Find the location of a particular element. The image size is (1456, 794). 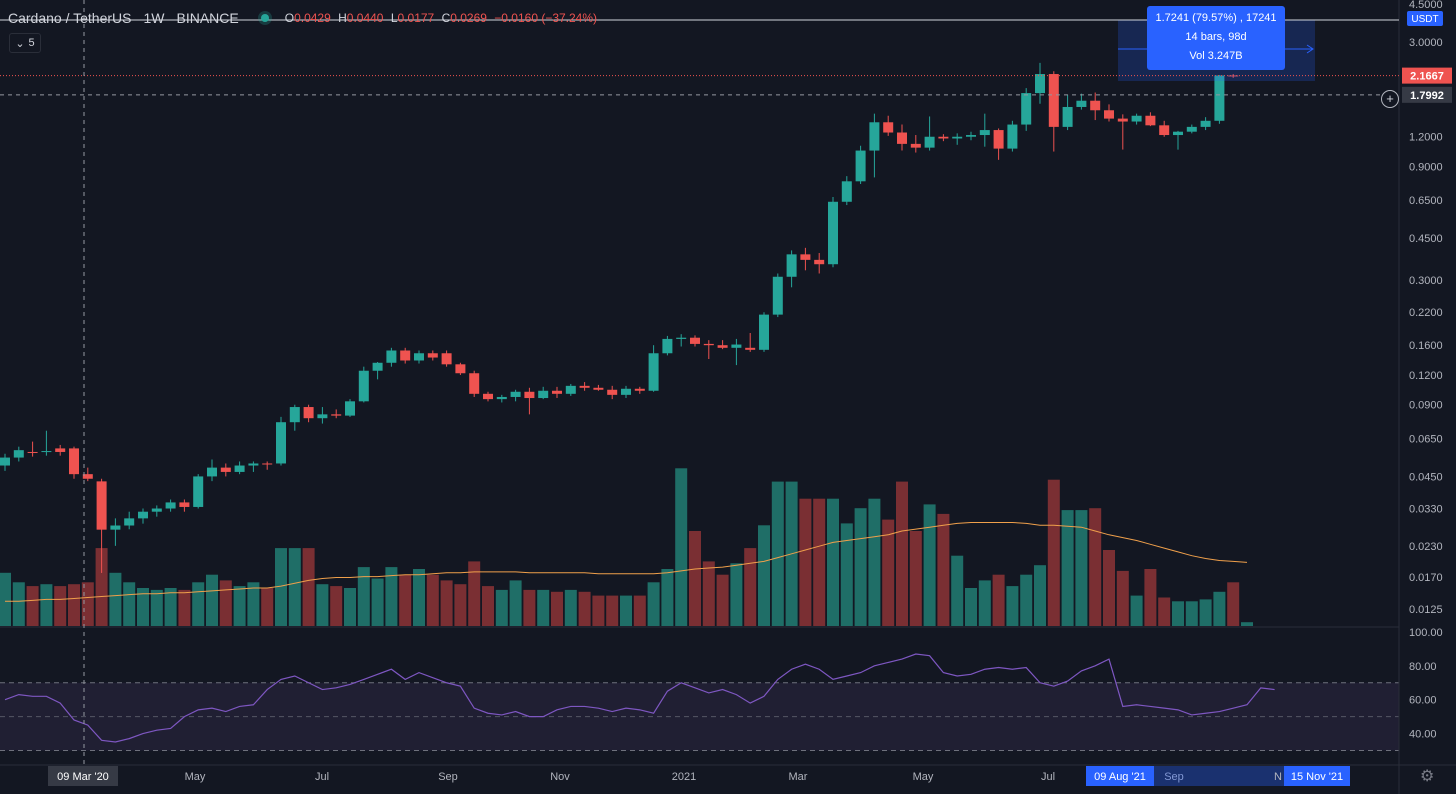

indicators-collapse-button: ⌄ 5 is located at coordinates (25, 43).